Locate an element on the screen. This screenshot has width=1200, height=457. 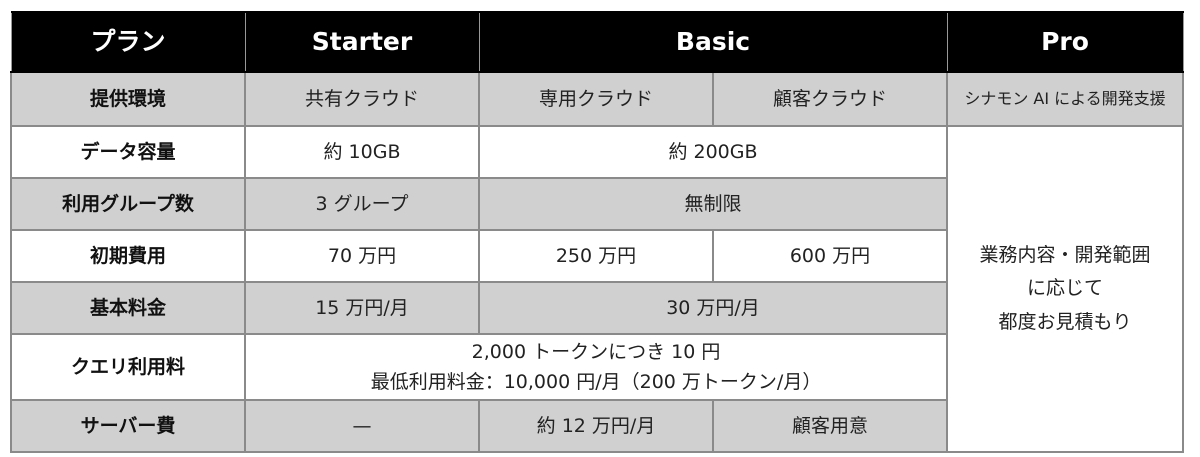
cell: — is located at coordinates (362, 426).